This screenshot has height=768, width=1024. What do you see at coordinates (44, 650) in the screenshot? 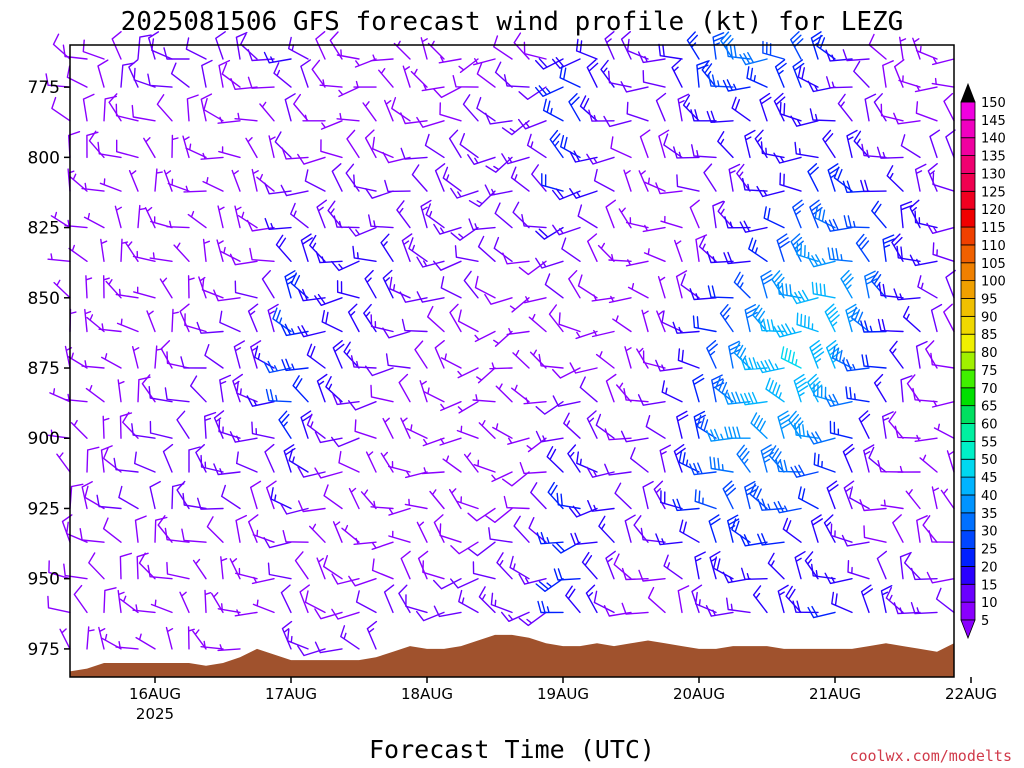
I see `y-tick-label: 975` at bounding box center [44, 650].